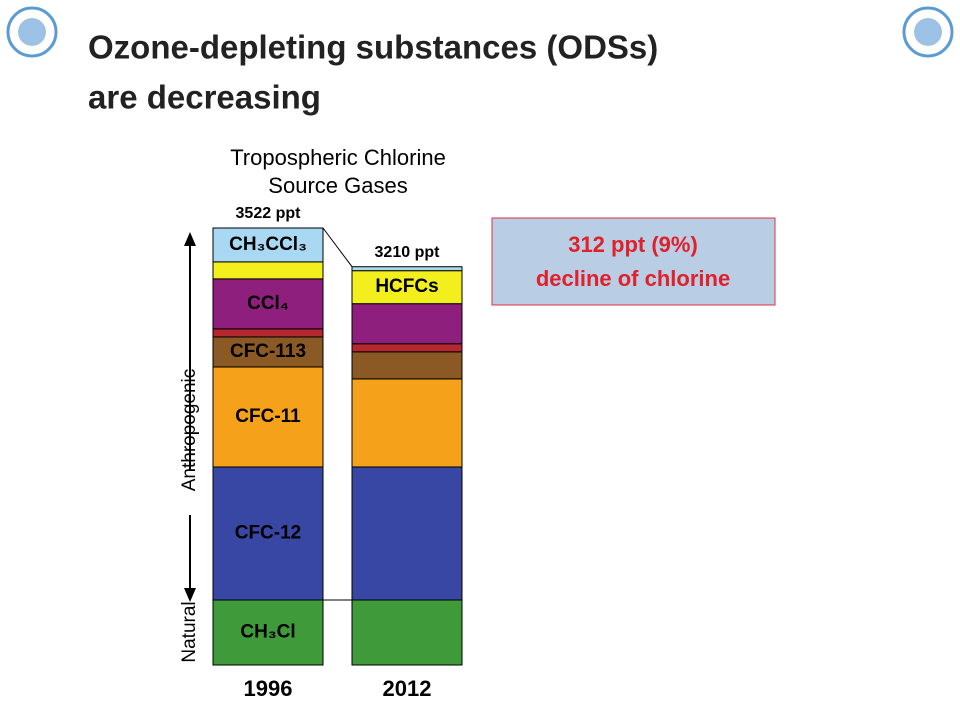  I want to click on total-label: 3210 ppt, so click(408, 252).